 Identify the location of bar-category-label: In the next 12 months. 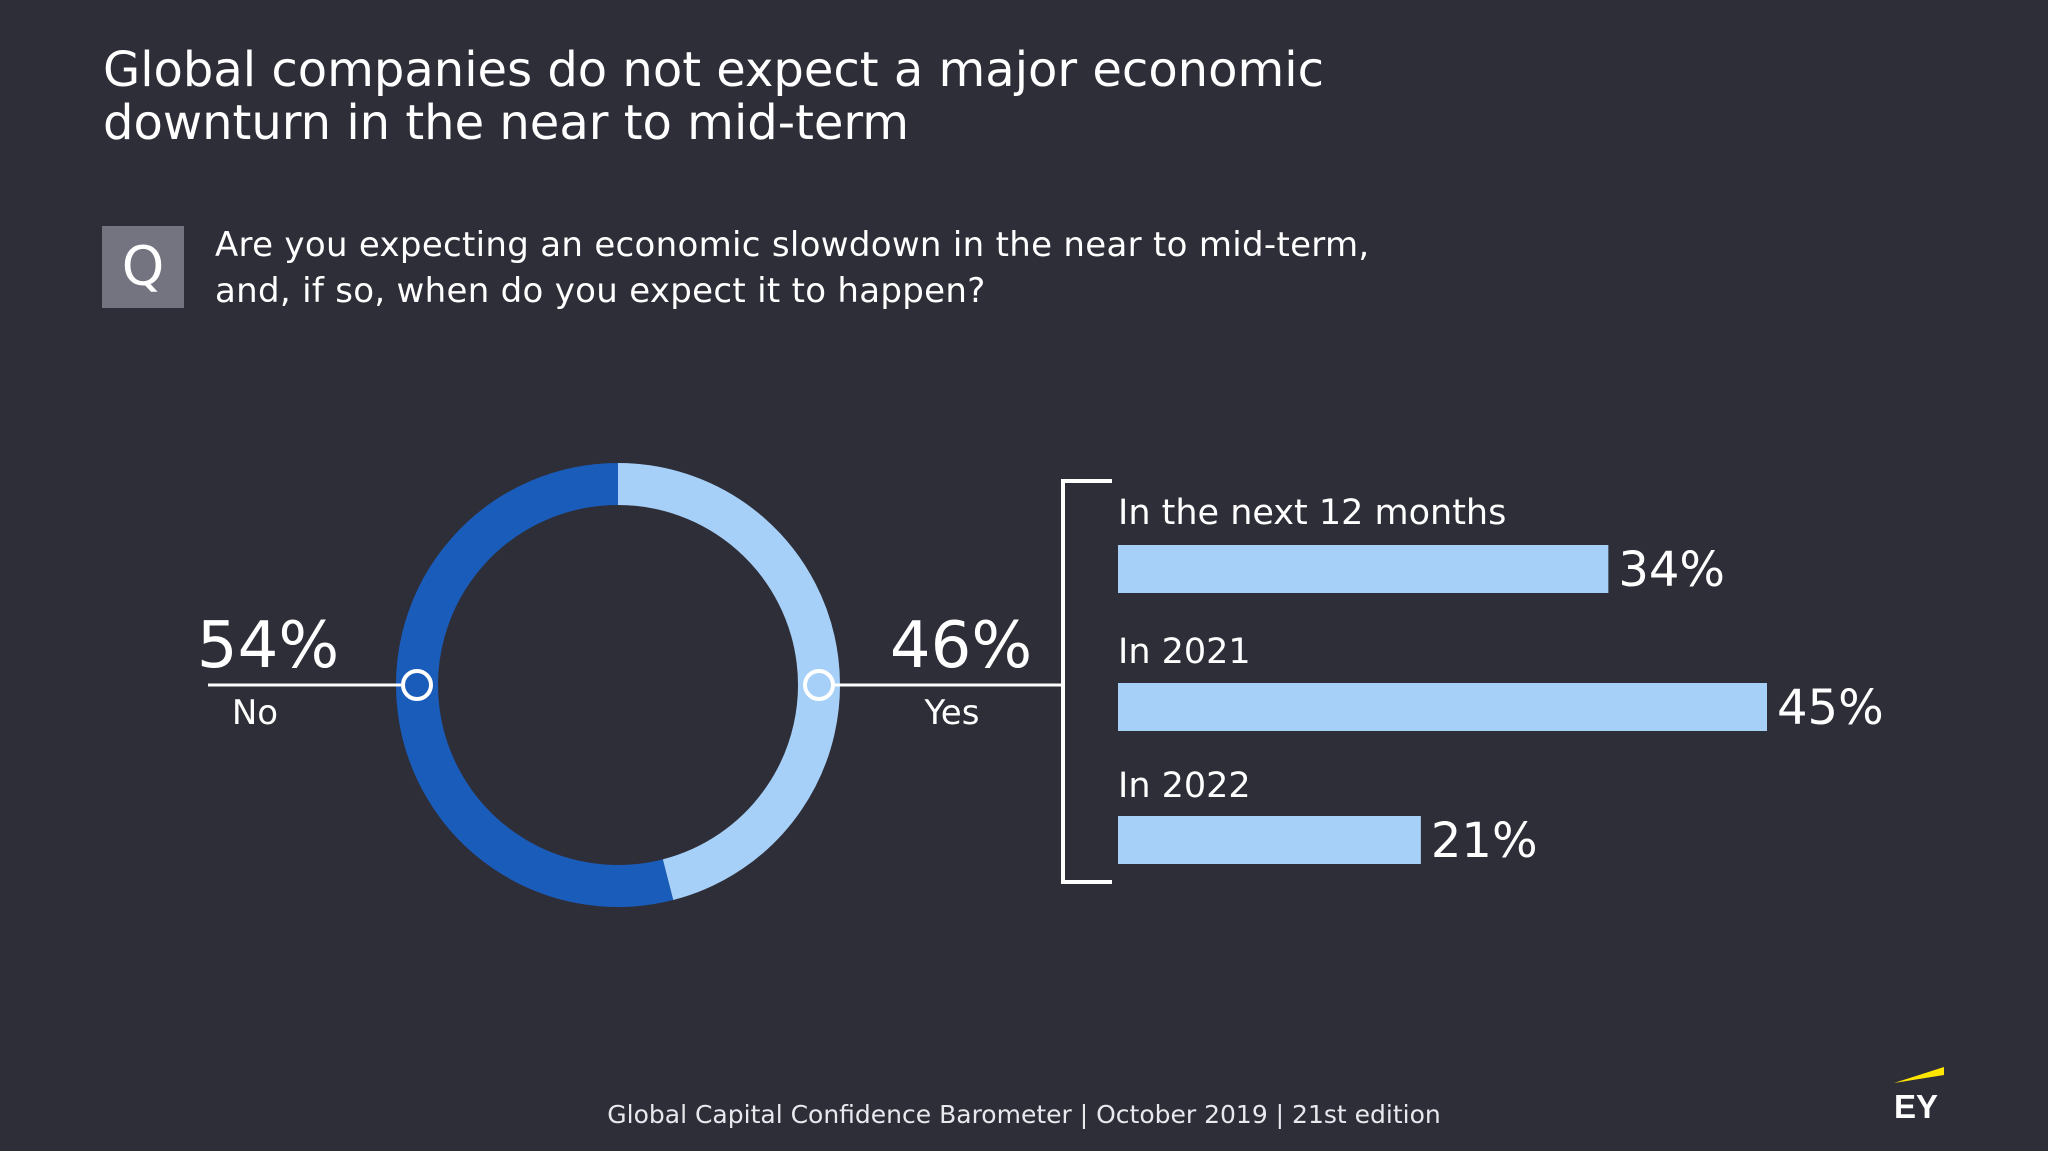
(1312, 513).